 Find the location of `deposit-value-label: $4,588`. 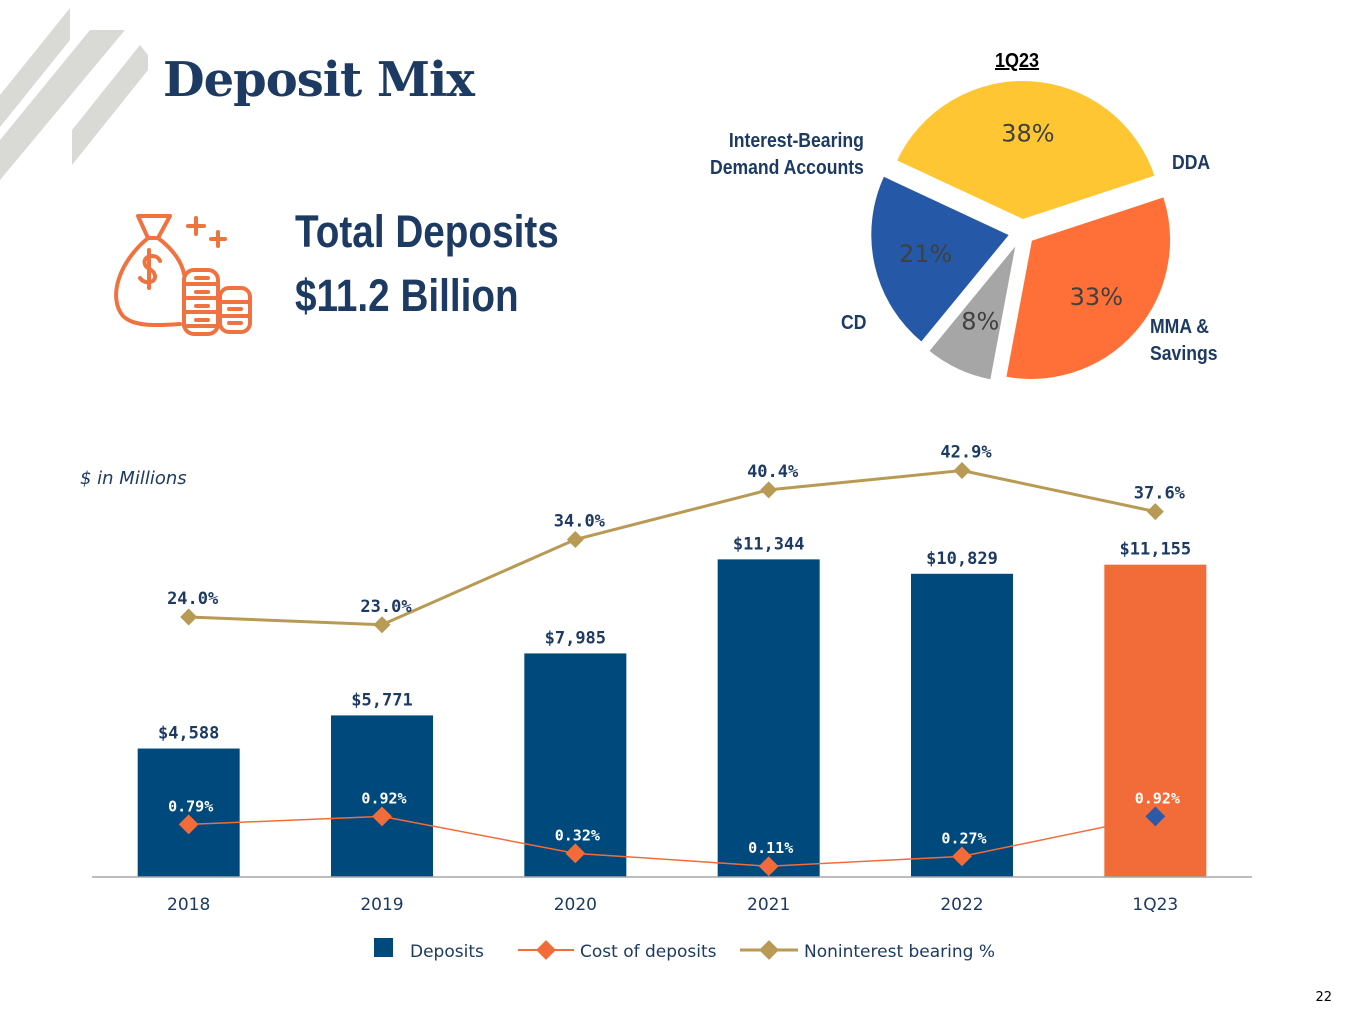

deposit-value-label: $4,588 is located at coordinates (188, 734).